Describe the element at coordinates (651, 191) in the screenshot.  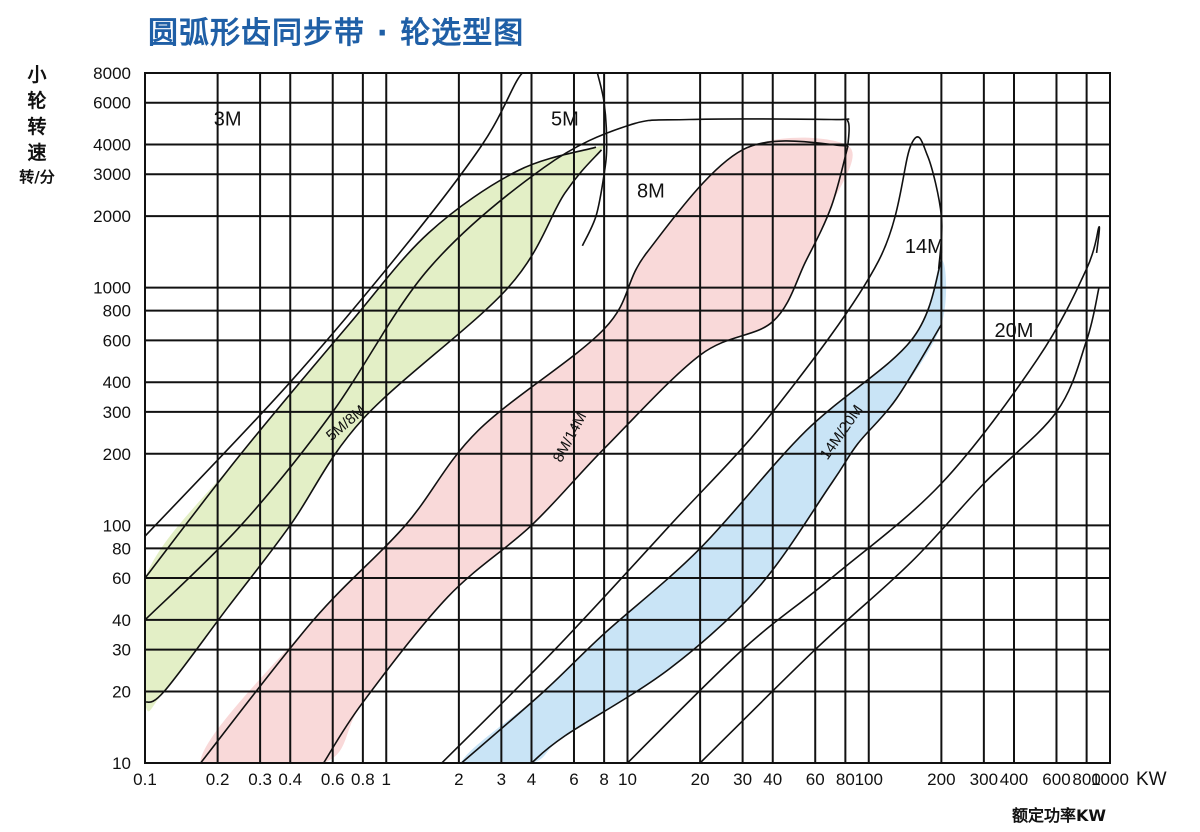
I see `region-label: 8M` at that location.